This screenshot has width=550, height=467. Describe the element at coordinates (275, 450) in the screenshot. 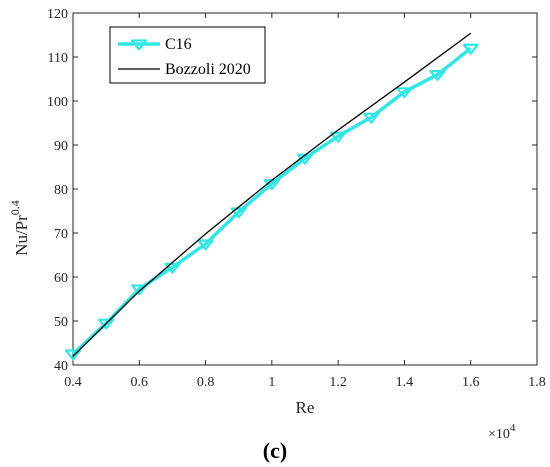

I see `panel-label: (c)` at that location.